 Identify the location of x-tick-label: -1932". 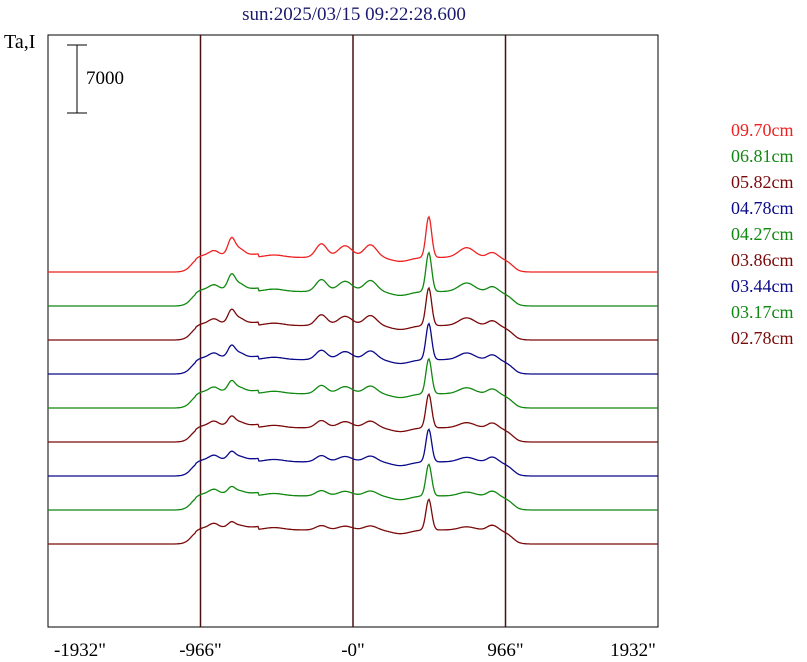
(80, 650).